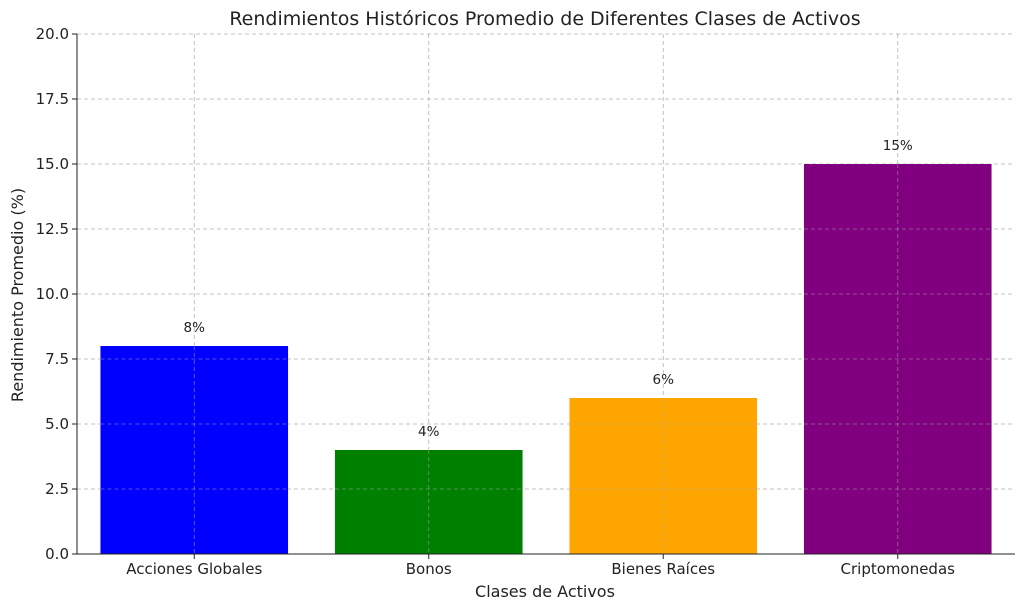 The width and height of the screenshot is (1024, 614). Describe the element at coordinates (664, 380) in the screenshot. I see `data-label-3: 6%` at that location.